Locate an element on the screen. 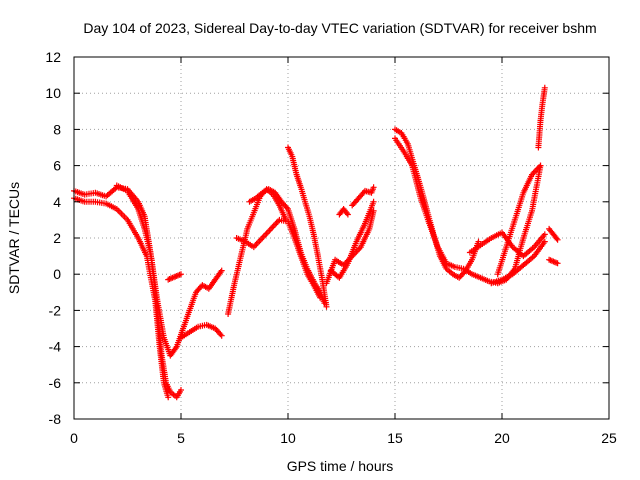 This screenshot has width=640, height=480. y-tick-labels: -8 -6 -4 -2 0 2 4 6 8 10 12 is located at coordinates (53, 238).